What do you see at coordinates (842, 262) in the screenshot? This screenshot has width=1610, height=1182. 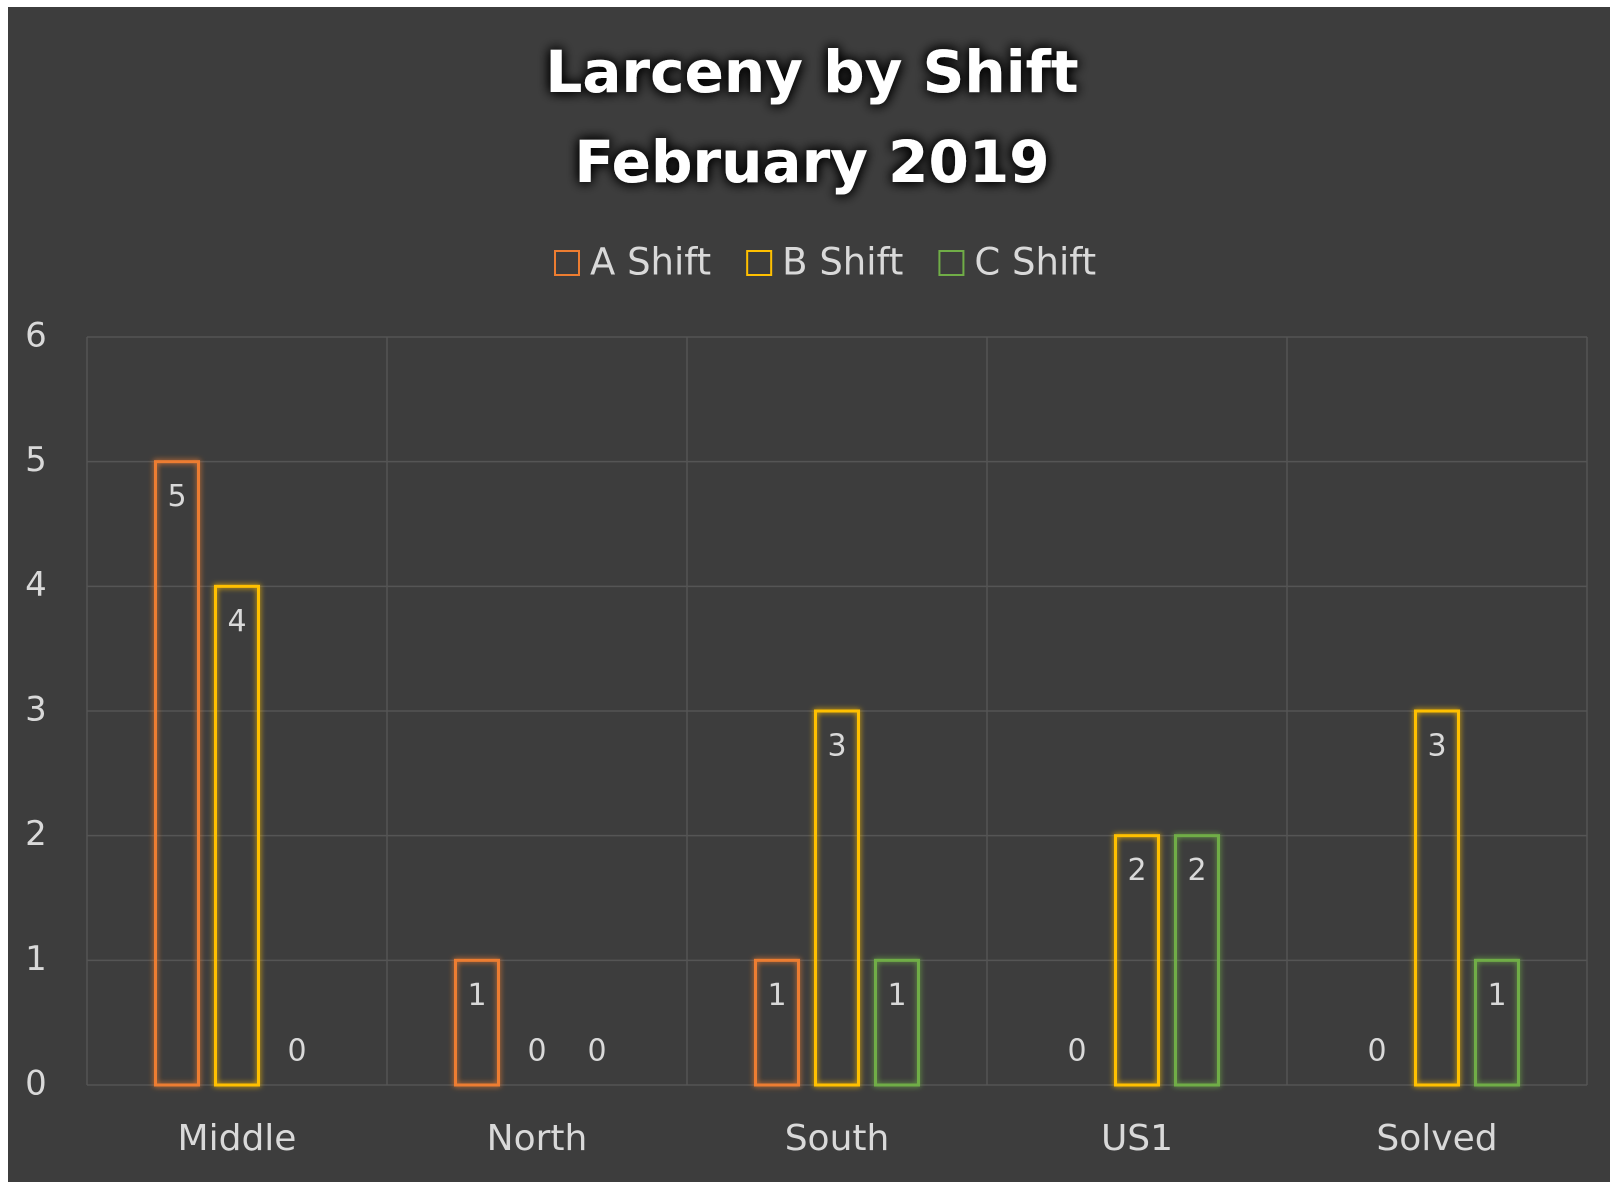 I see `legend-label: B Shift` at bounding box center [842, 262].